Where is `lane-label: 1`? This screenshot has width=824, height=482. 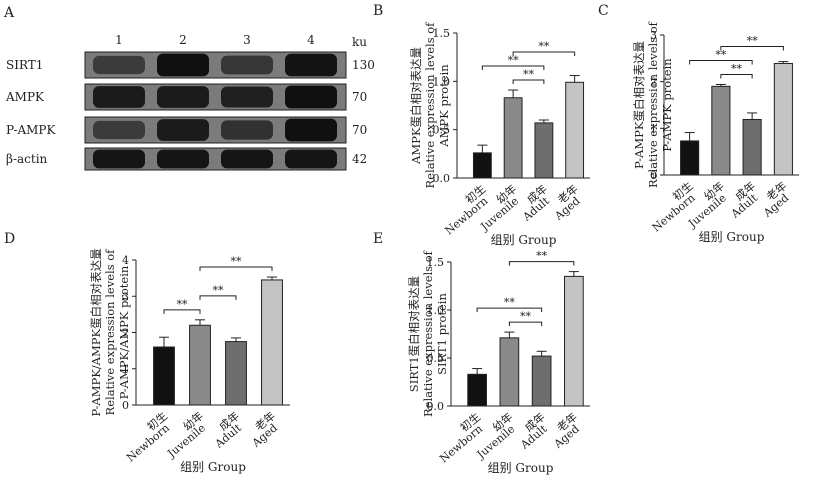 lane-label: 1 is located at coordinates (119, 40).